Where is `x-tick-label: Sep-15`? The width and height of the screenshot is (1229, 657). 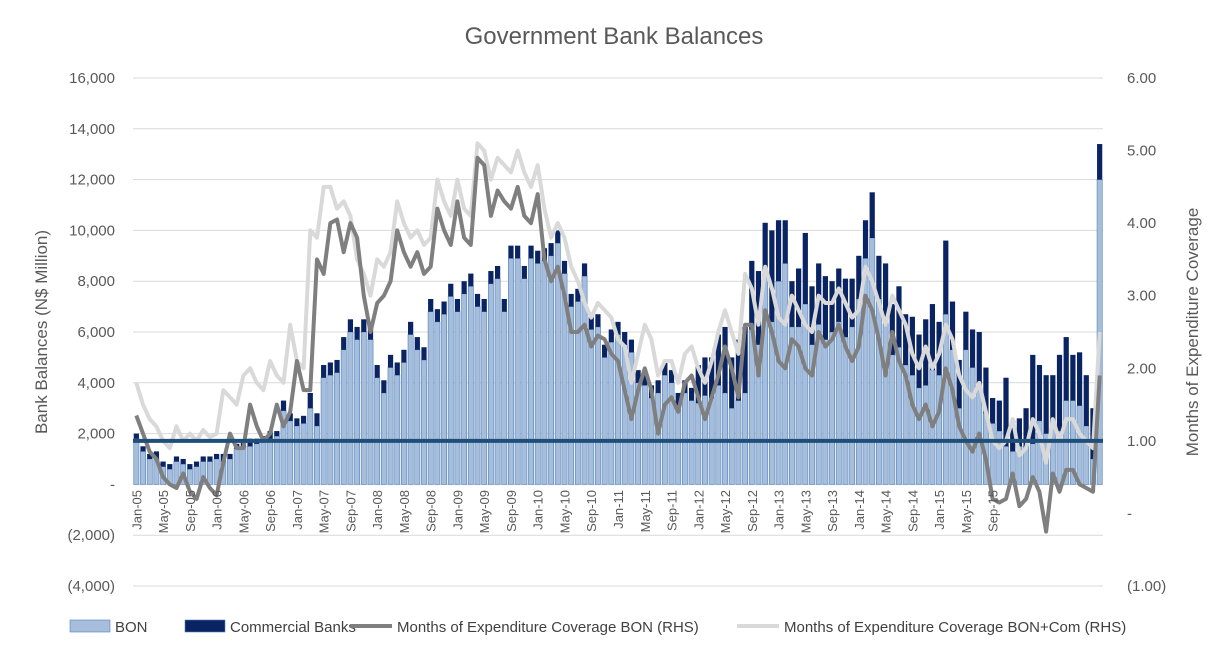 x-tick-label: Sep-15 is located at coordinates (993, 511).